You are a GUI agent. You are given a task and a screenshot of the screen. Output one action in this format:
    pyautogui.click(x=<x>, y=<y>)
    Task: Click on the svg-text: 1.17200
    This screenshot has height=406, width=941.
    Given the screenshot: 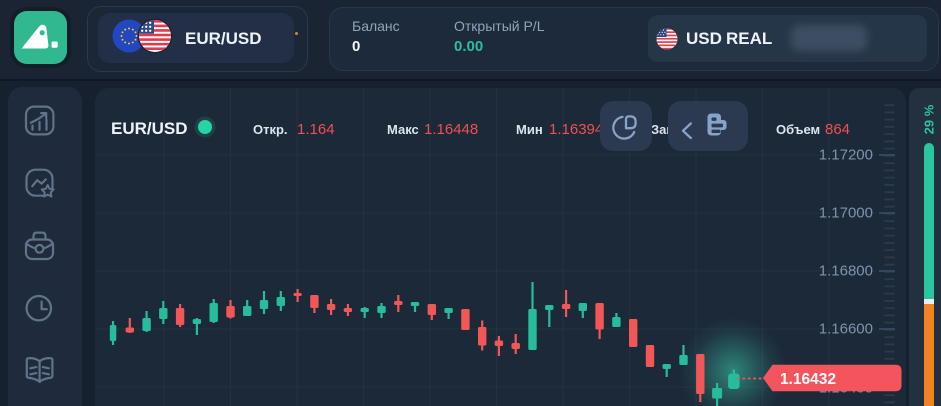 What is the action you would take?
    pyautogui.click(x=846, y=155)
    